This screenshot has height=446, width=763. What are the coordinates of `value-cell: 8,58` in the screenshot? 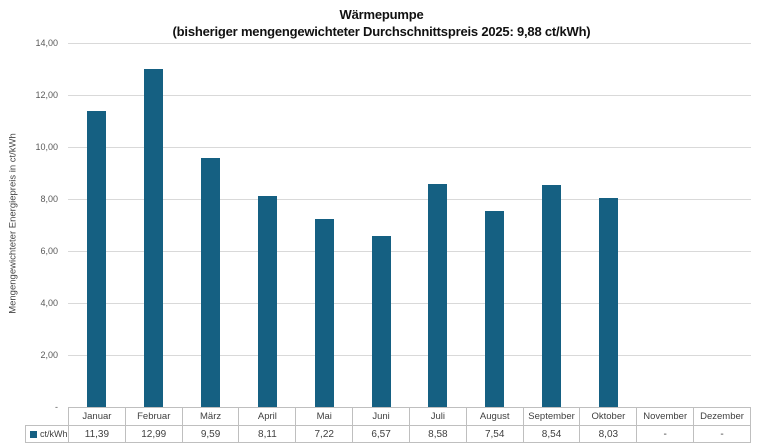 It's located at (438, 434).